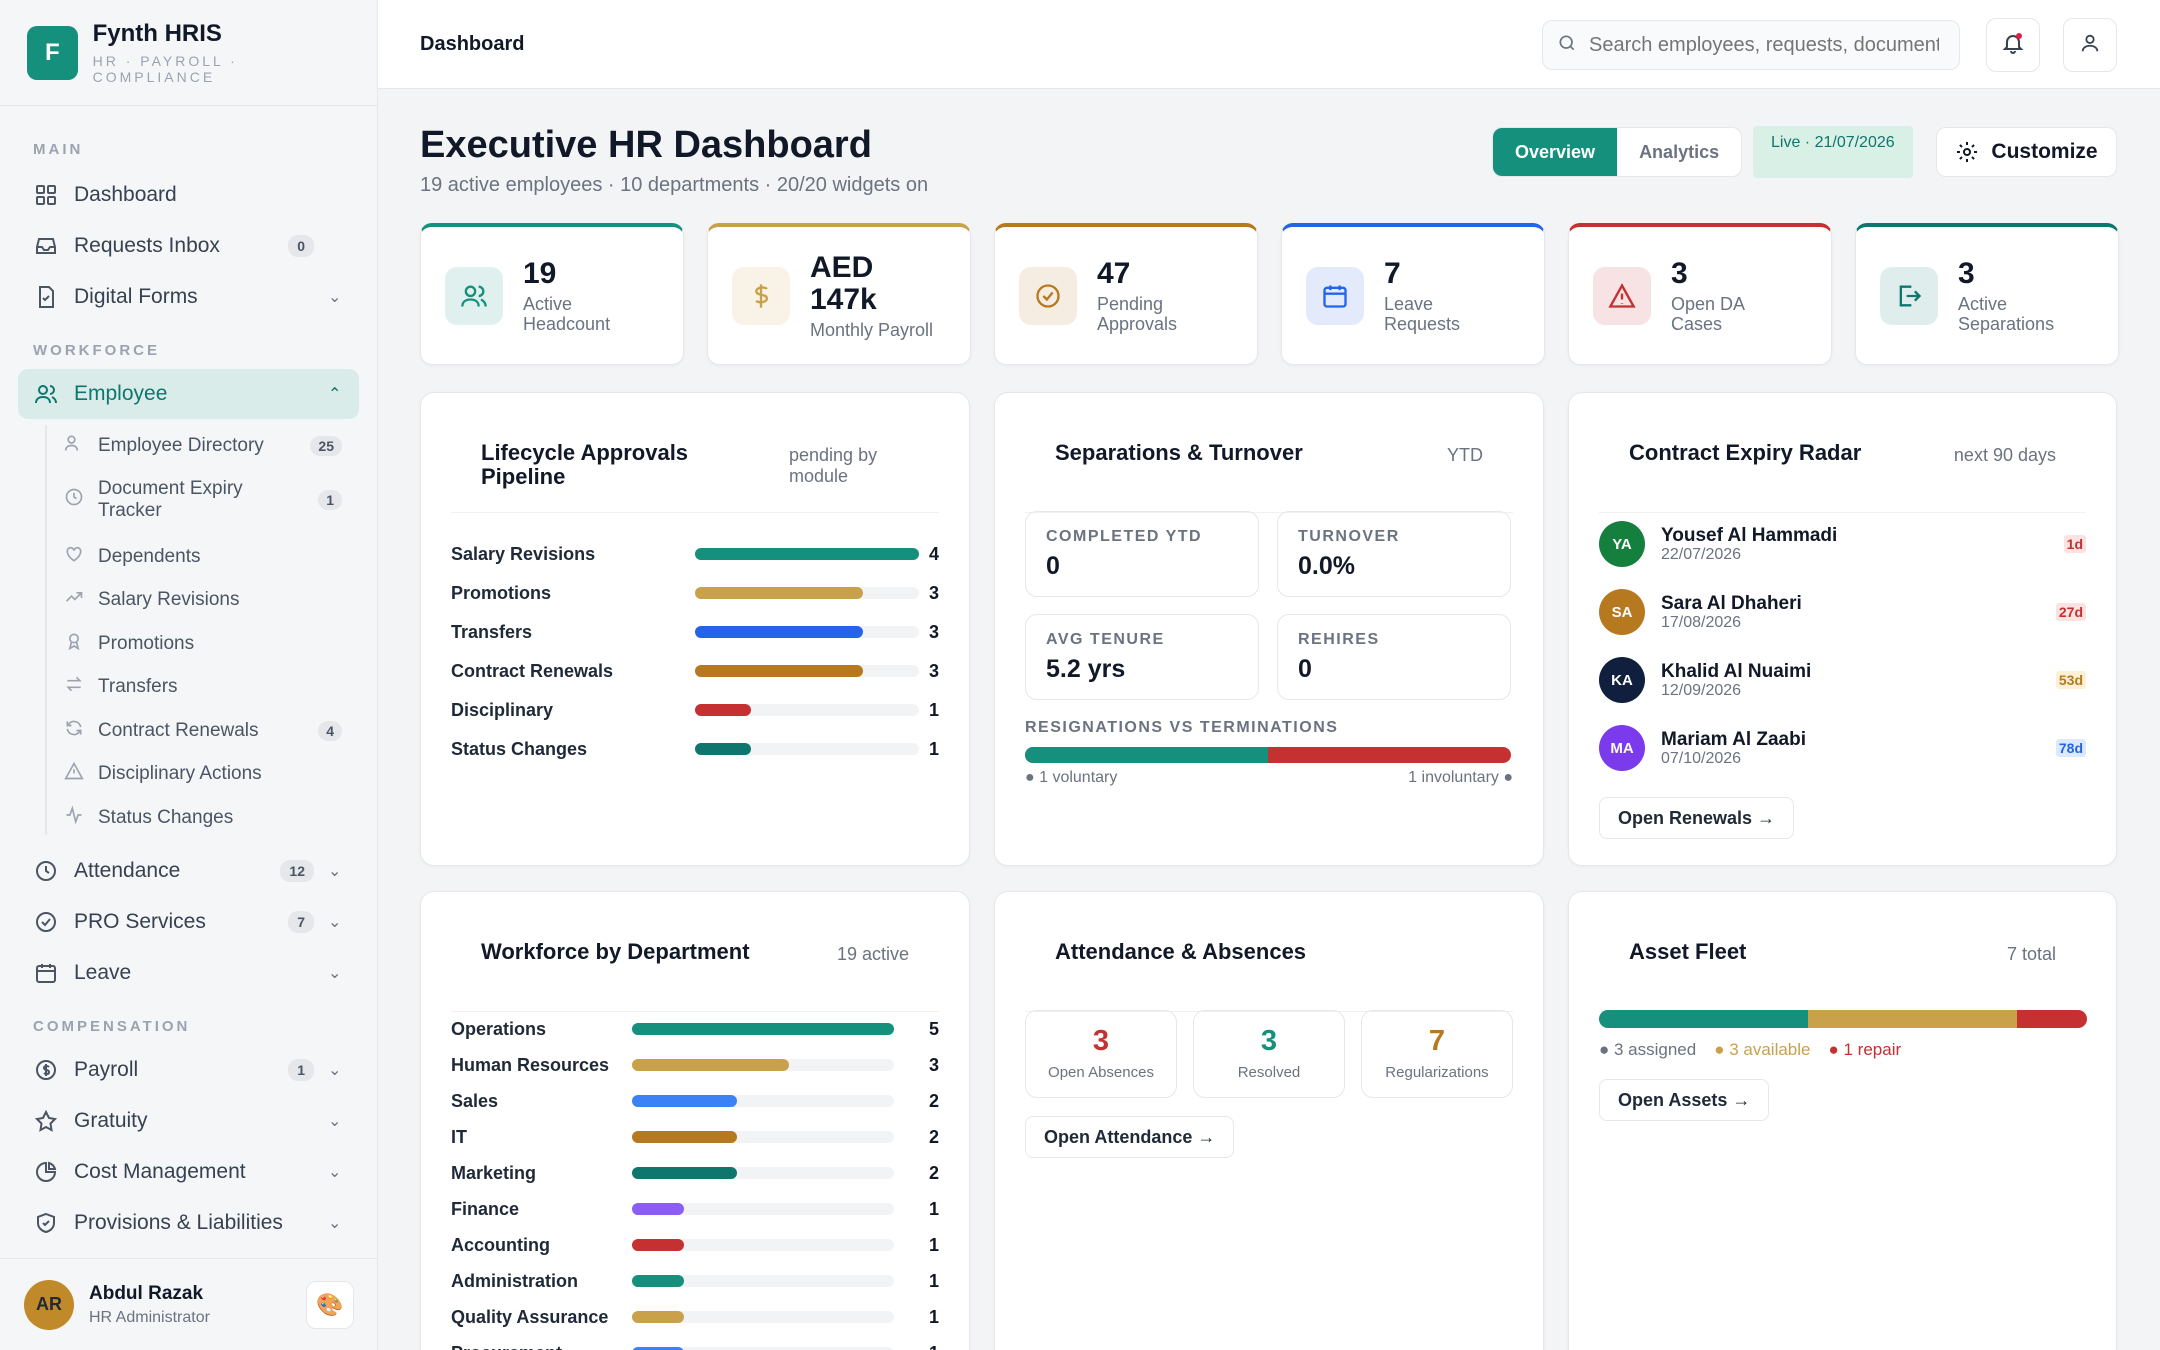  Describe the element at coordinates (1101, 1041) in the screenshot. I see `attendance-value: 3` at that location.